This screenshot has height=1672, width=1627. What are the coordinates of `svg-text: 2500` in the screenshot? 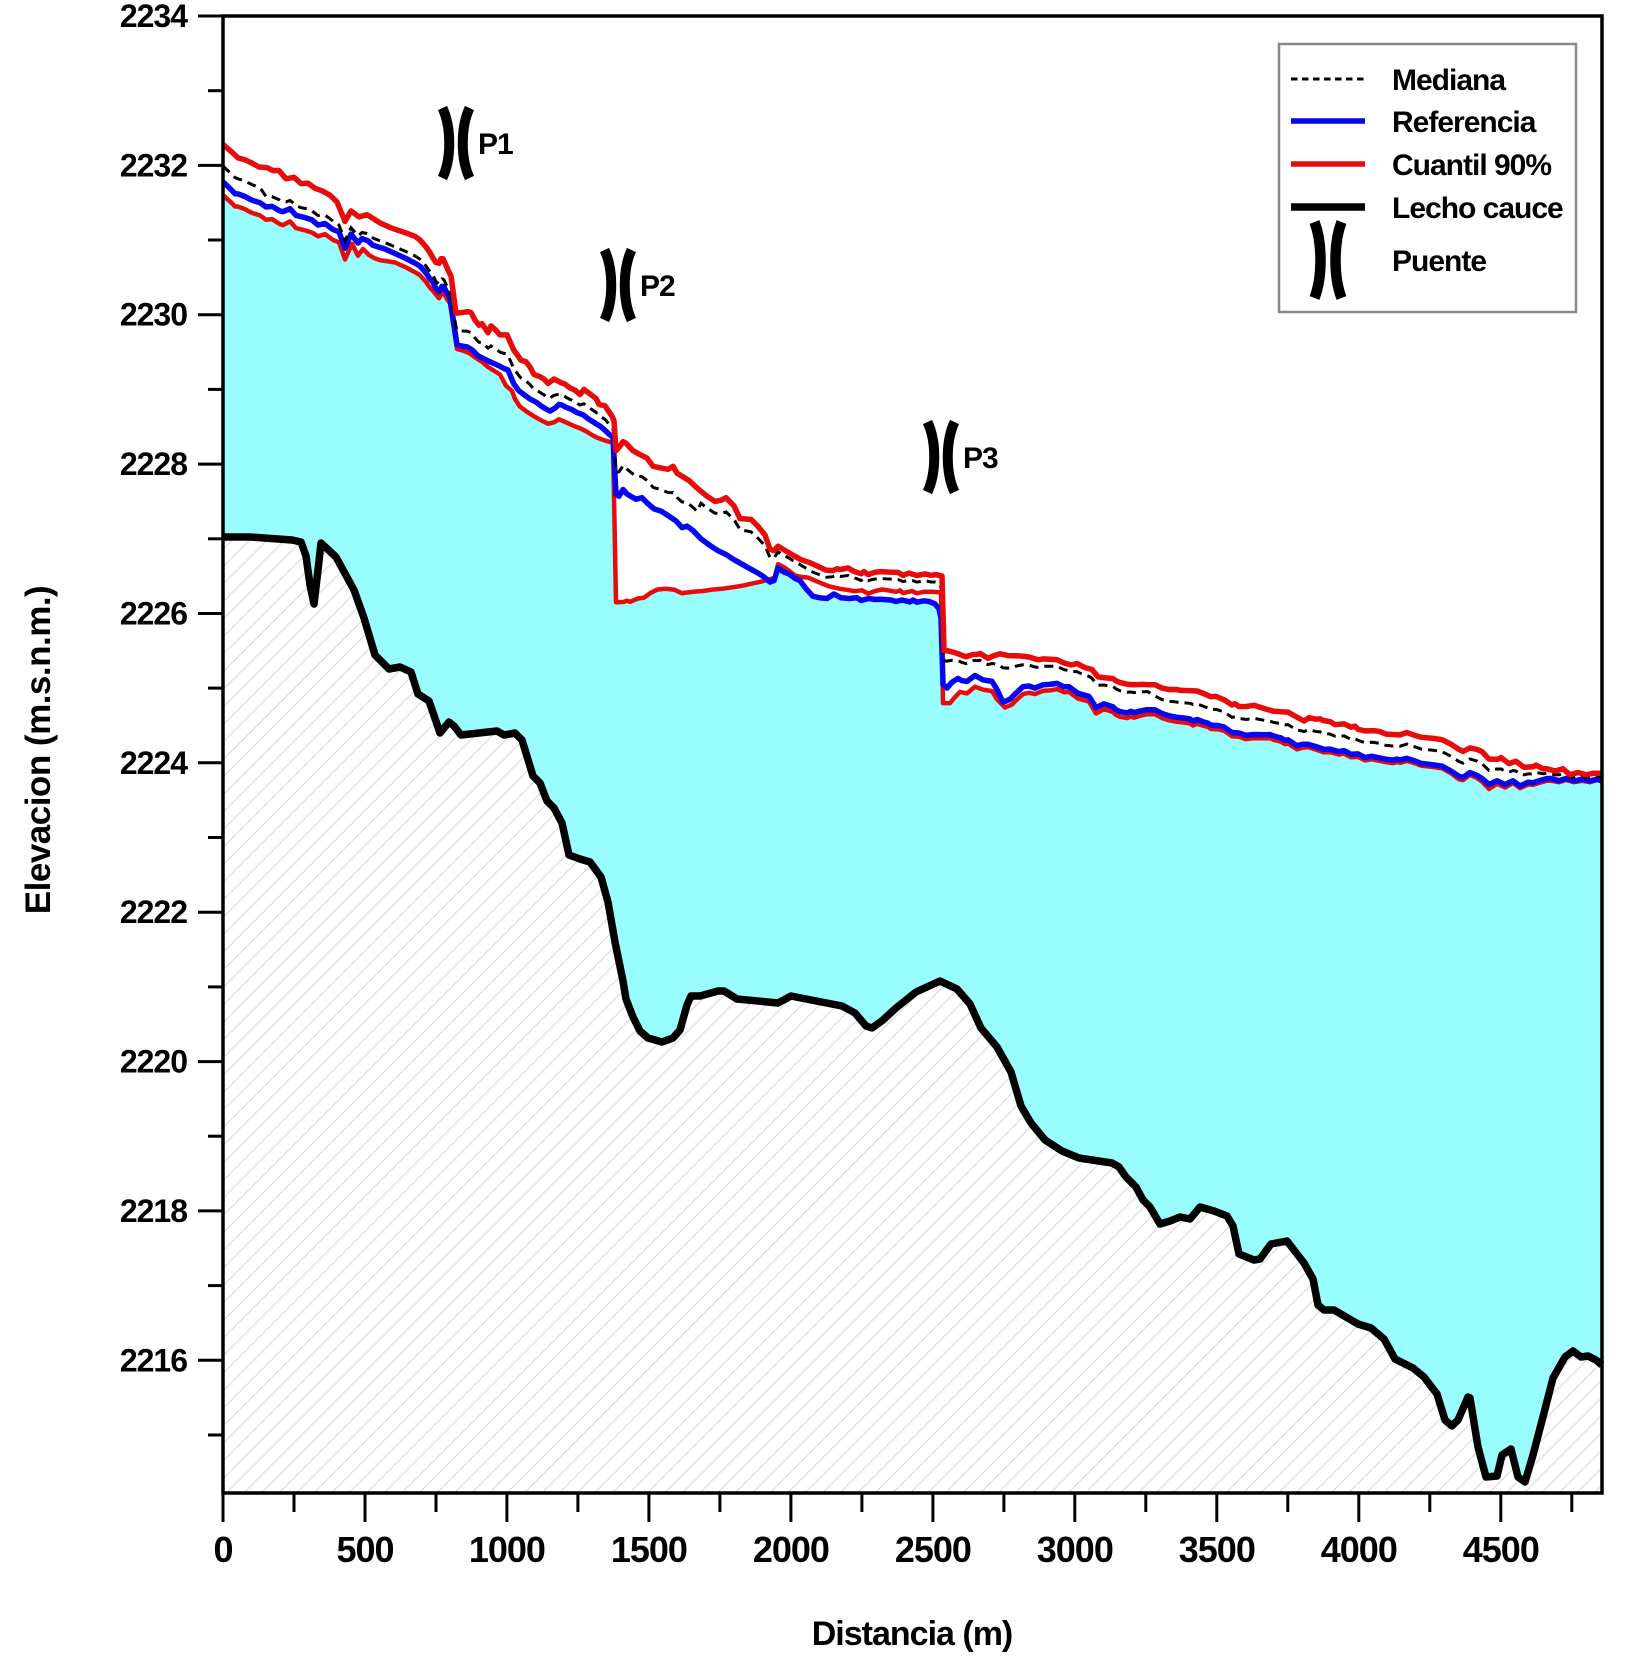 It's located at (933, 1549).